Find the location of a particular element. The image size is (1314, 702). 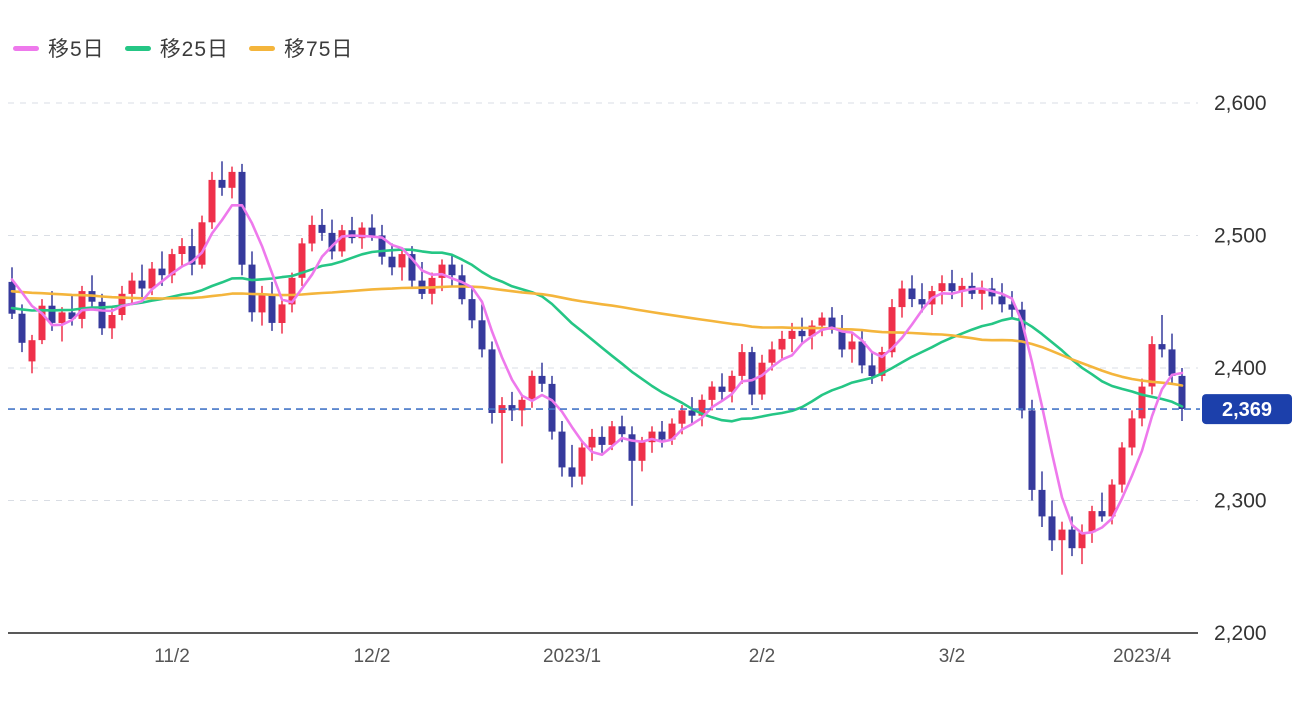

legend-item-ma75: 移75日 is located at coordinates (301, 48).